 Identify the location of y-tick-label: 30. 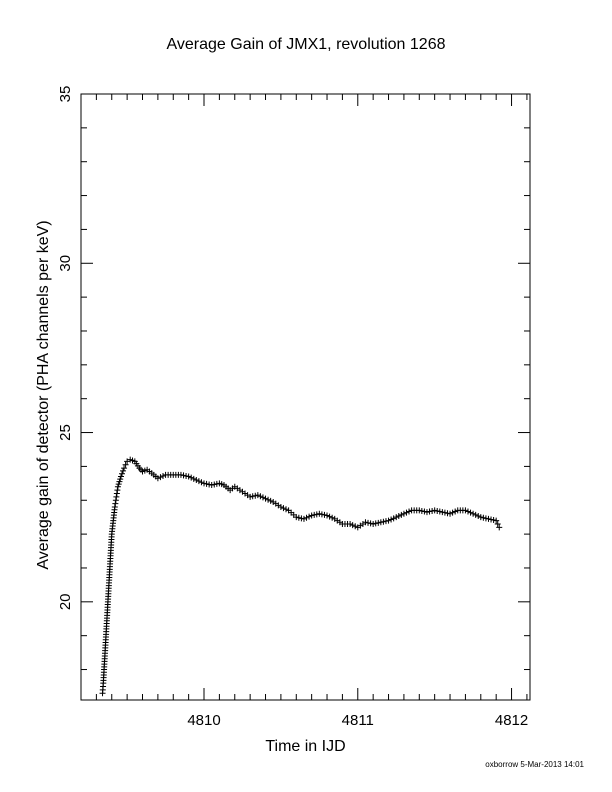
(65, 263).